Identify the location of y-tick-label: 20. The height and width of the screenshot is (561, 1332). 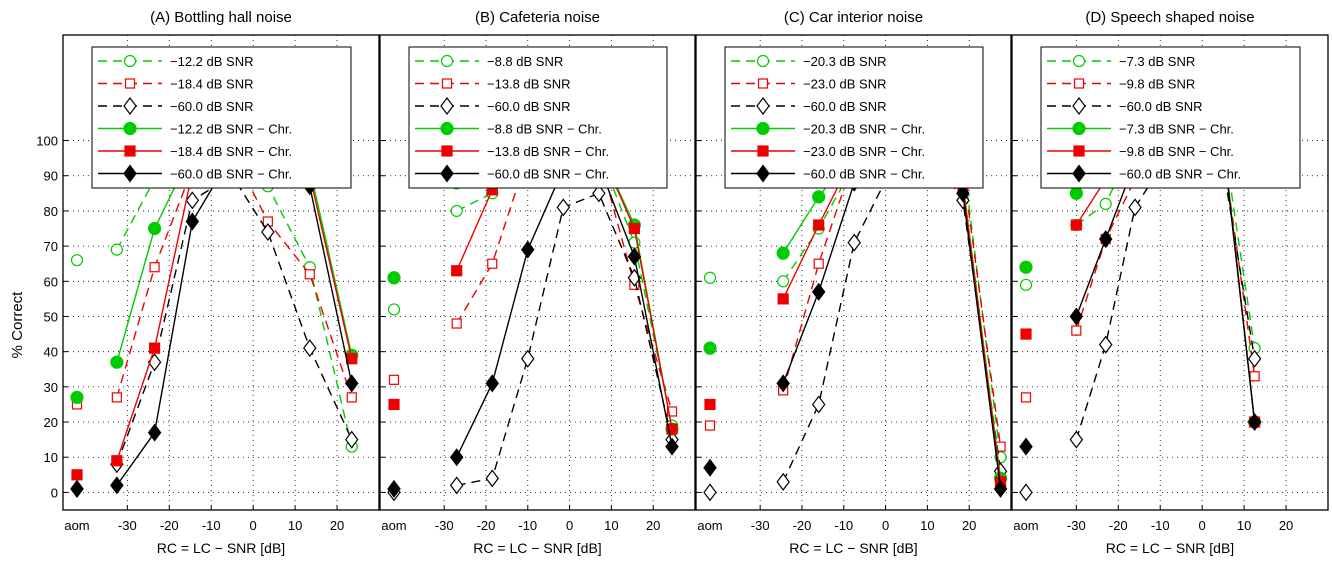
(51, 422).